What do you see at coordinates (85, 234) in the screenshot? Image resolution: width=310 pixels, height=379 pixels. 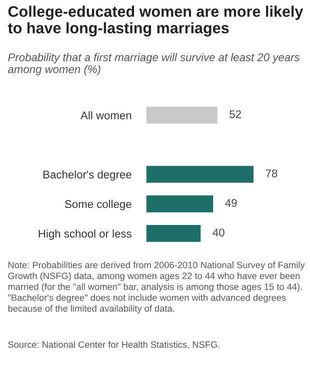 I see `y-tick-label: High school or less` at bounding box center [85, 234].